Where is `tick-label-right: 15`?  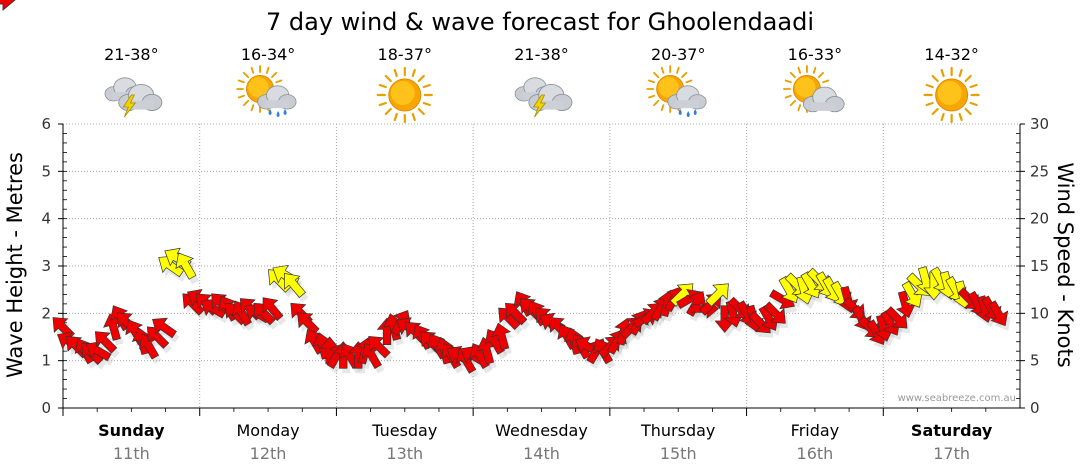 tick-label-right: 15 is located at coordinates (1039, 266).